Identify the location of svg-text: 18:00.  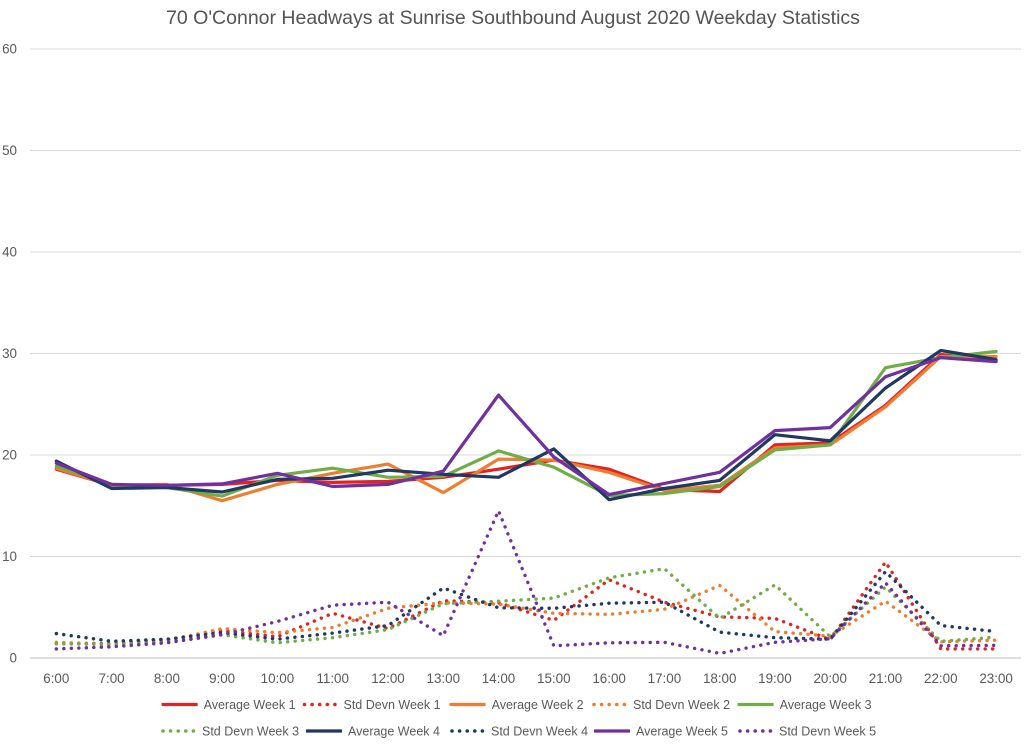
(720, 678).